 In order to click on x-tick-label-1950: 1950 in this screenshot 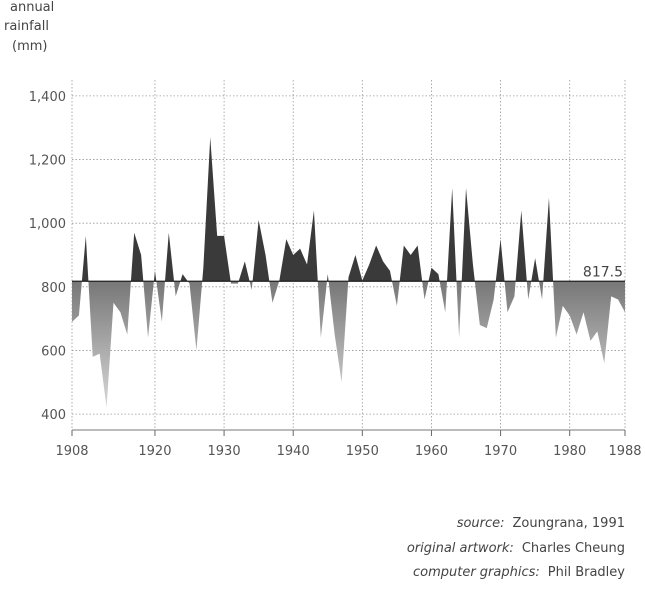, I will do `click(362, 451)`.